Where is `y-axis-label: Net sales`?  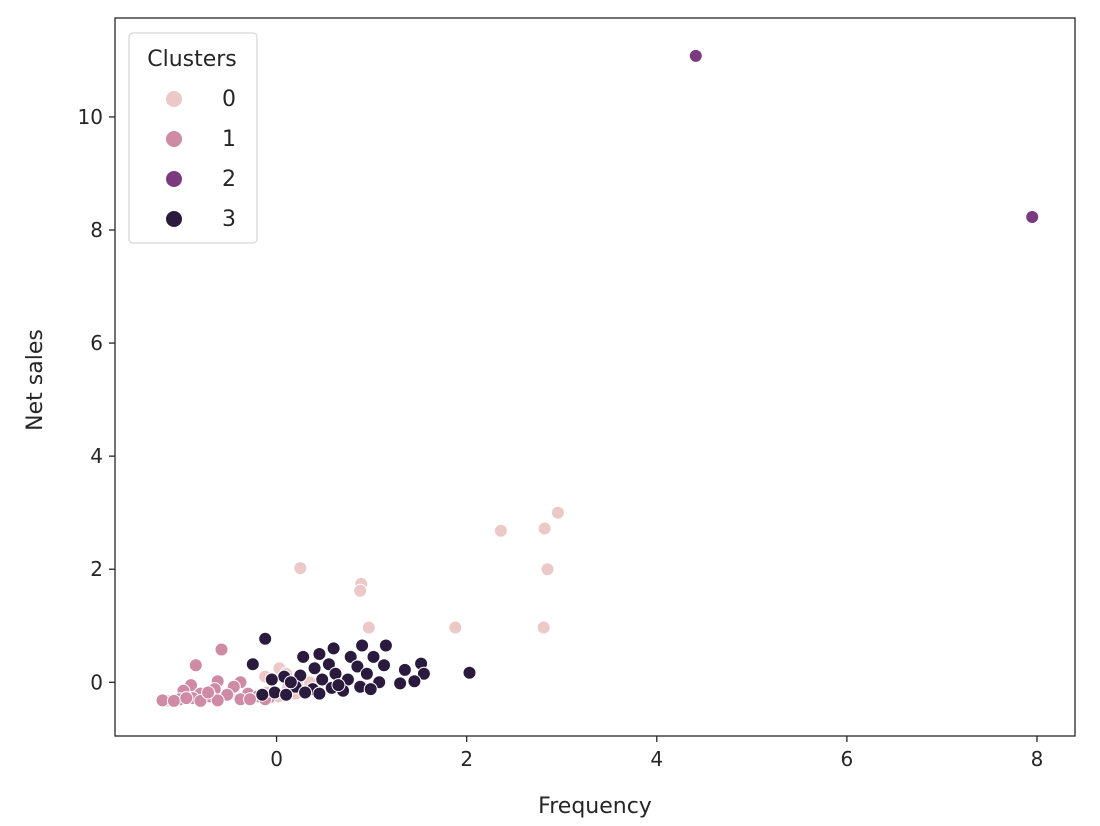
y-axis-label: Net sales is located at coordinates (35, 380).